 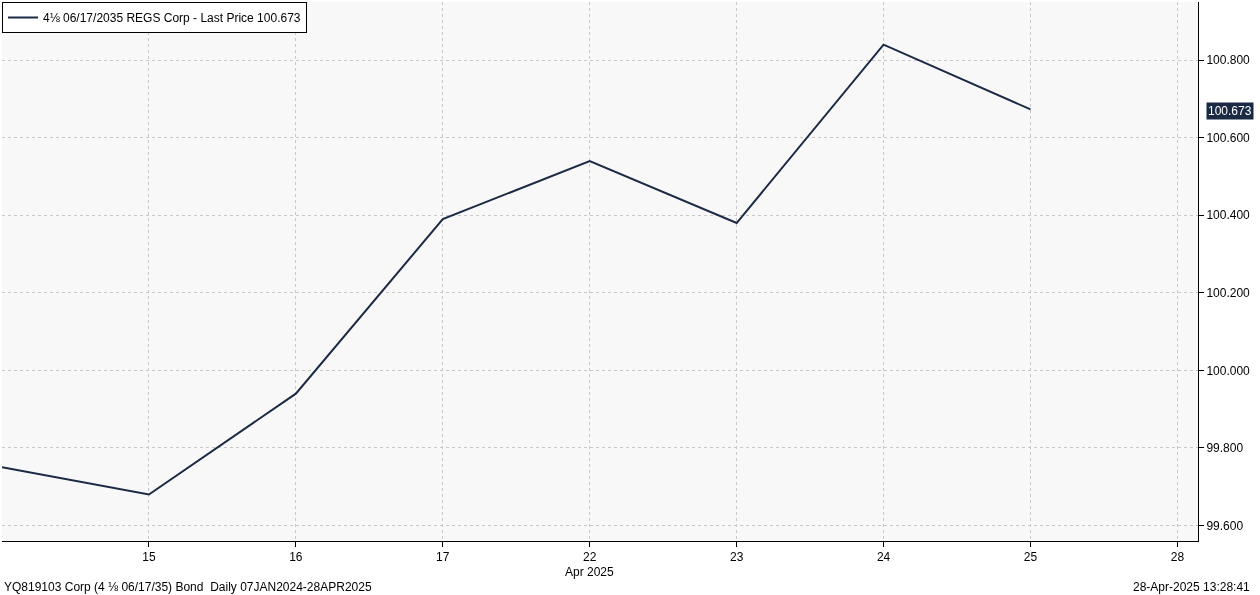 I want to click on y-tick-label: 100.200, so click(x=1228, y=293).